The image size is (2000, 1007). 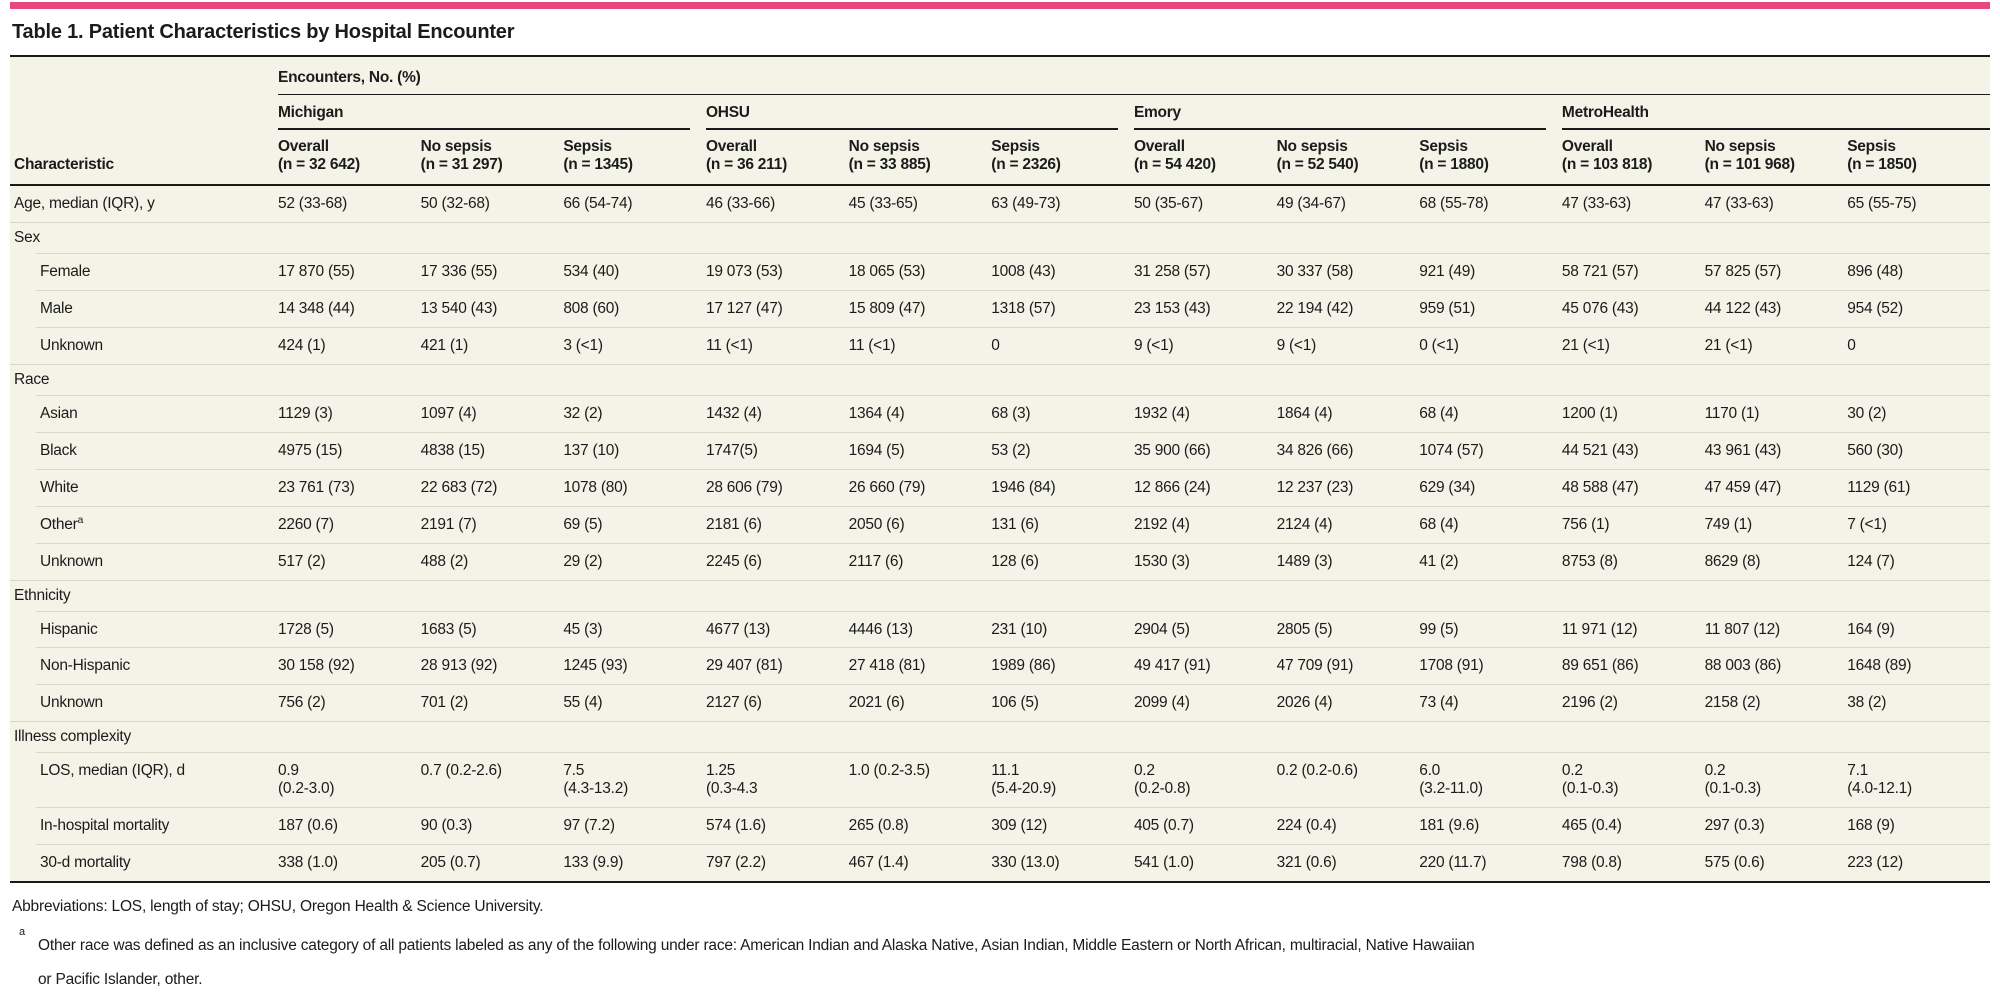 What do you see at coordinates (303, 146) in the screenshot?
I see `col-label: Overall` at bounding box center [303, 146].